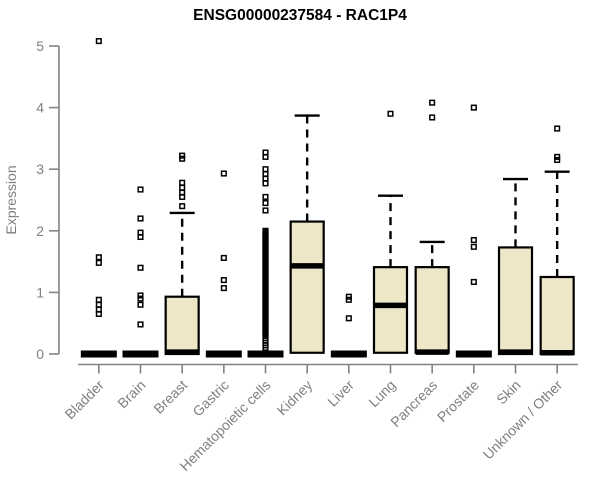  Describe the element at coordinates (140, 272) in the screenshot. I see `boxplot-brain` at that location.